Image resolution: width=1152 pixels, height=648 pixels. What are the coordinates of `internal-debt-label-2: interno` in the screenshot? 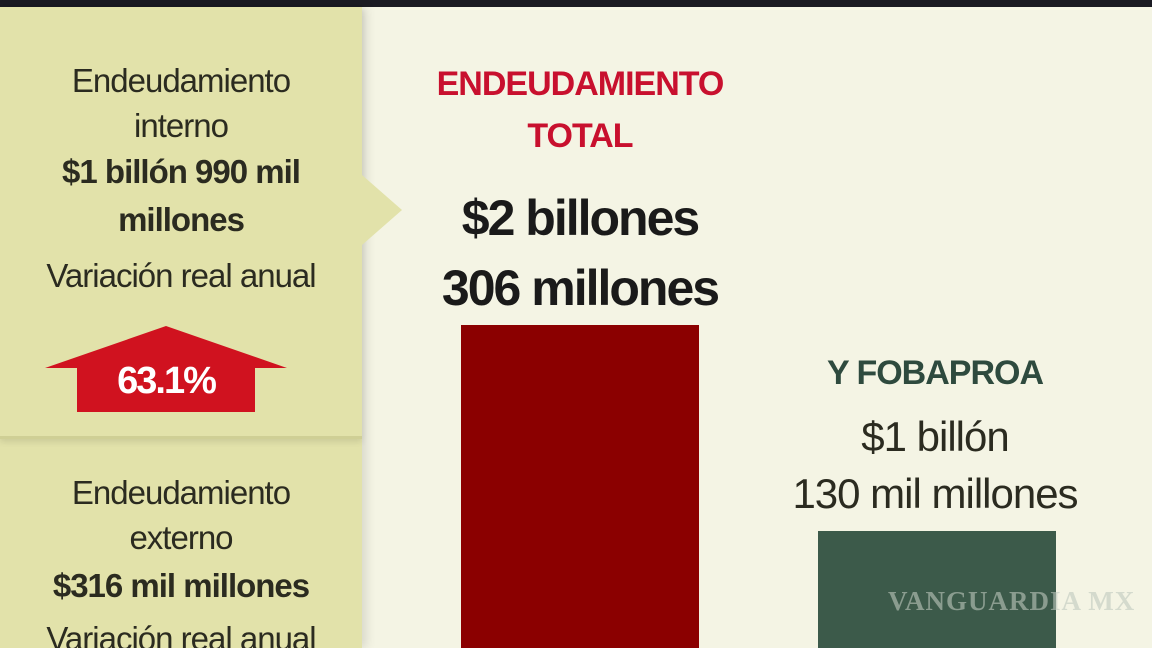 It's located at (181, 125).